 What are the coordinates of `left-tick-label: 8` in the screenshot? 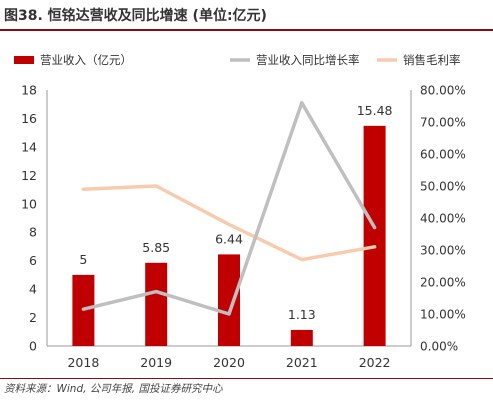 It's located at (33, 232).